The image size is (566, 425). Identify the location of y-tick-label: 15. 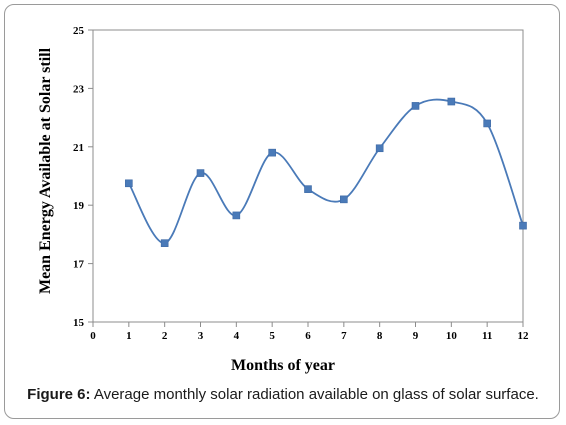
(79, 323).